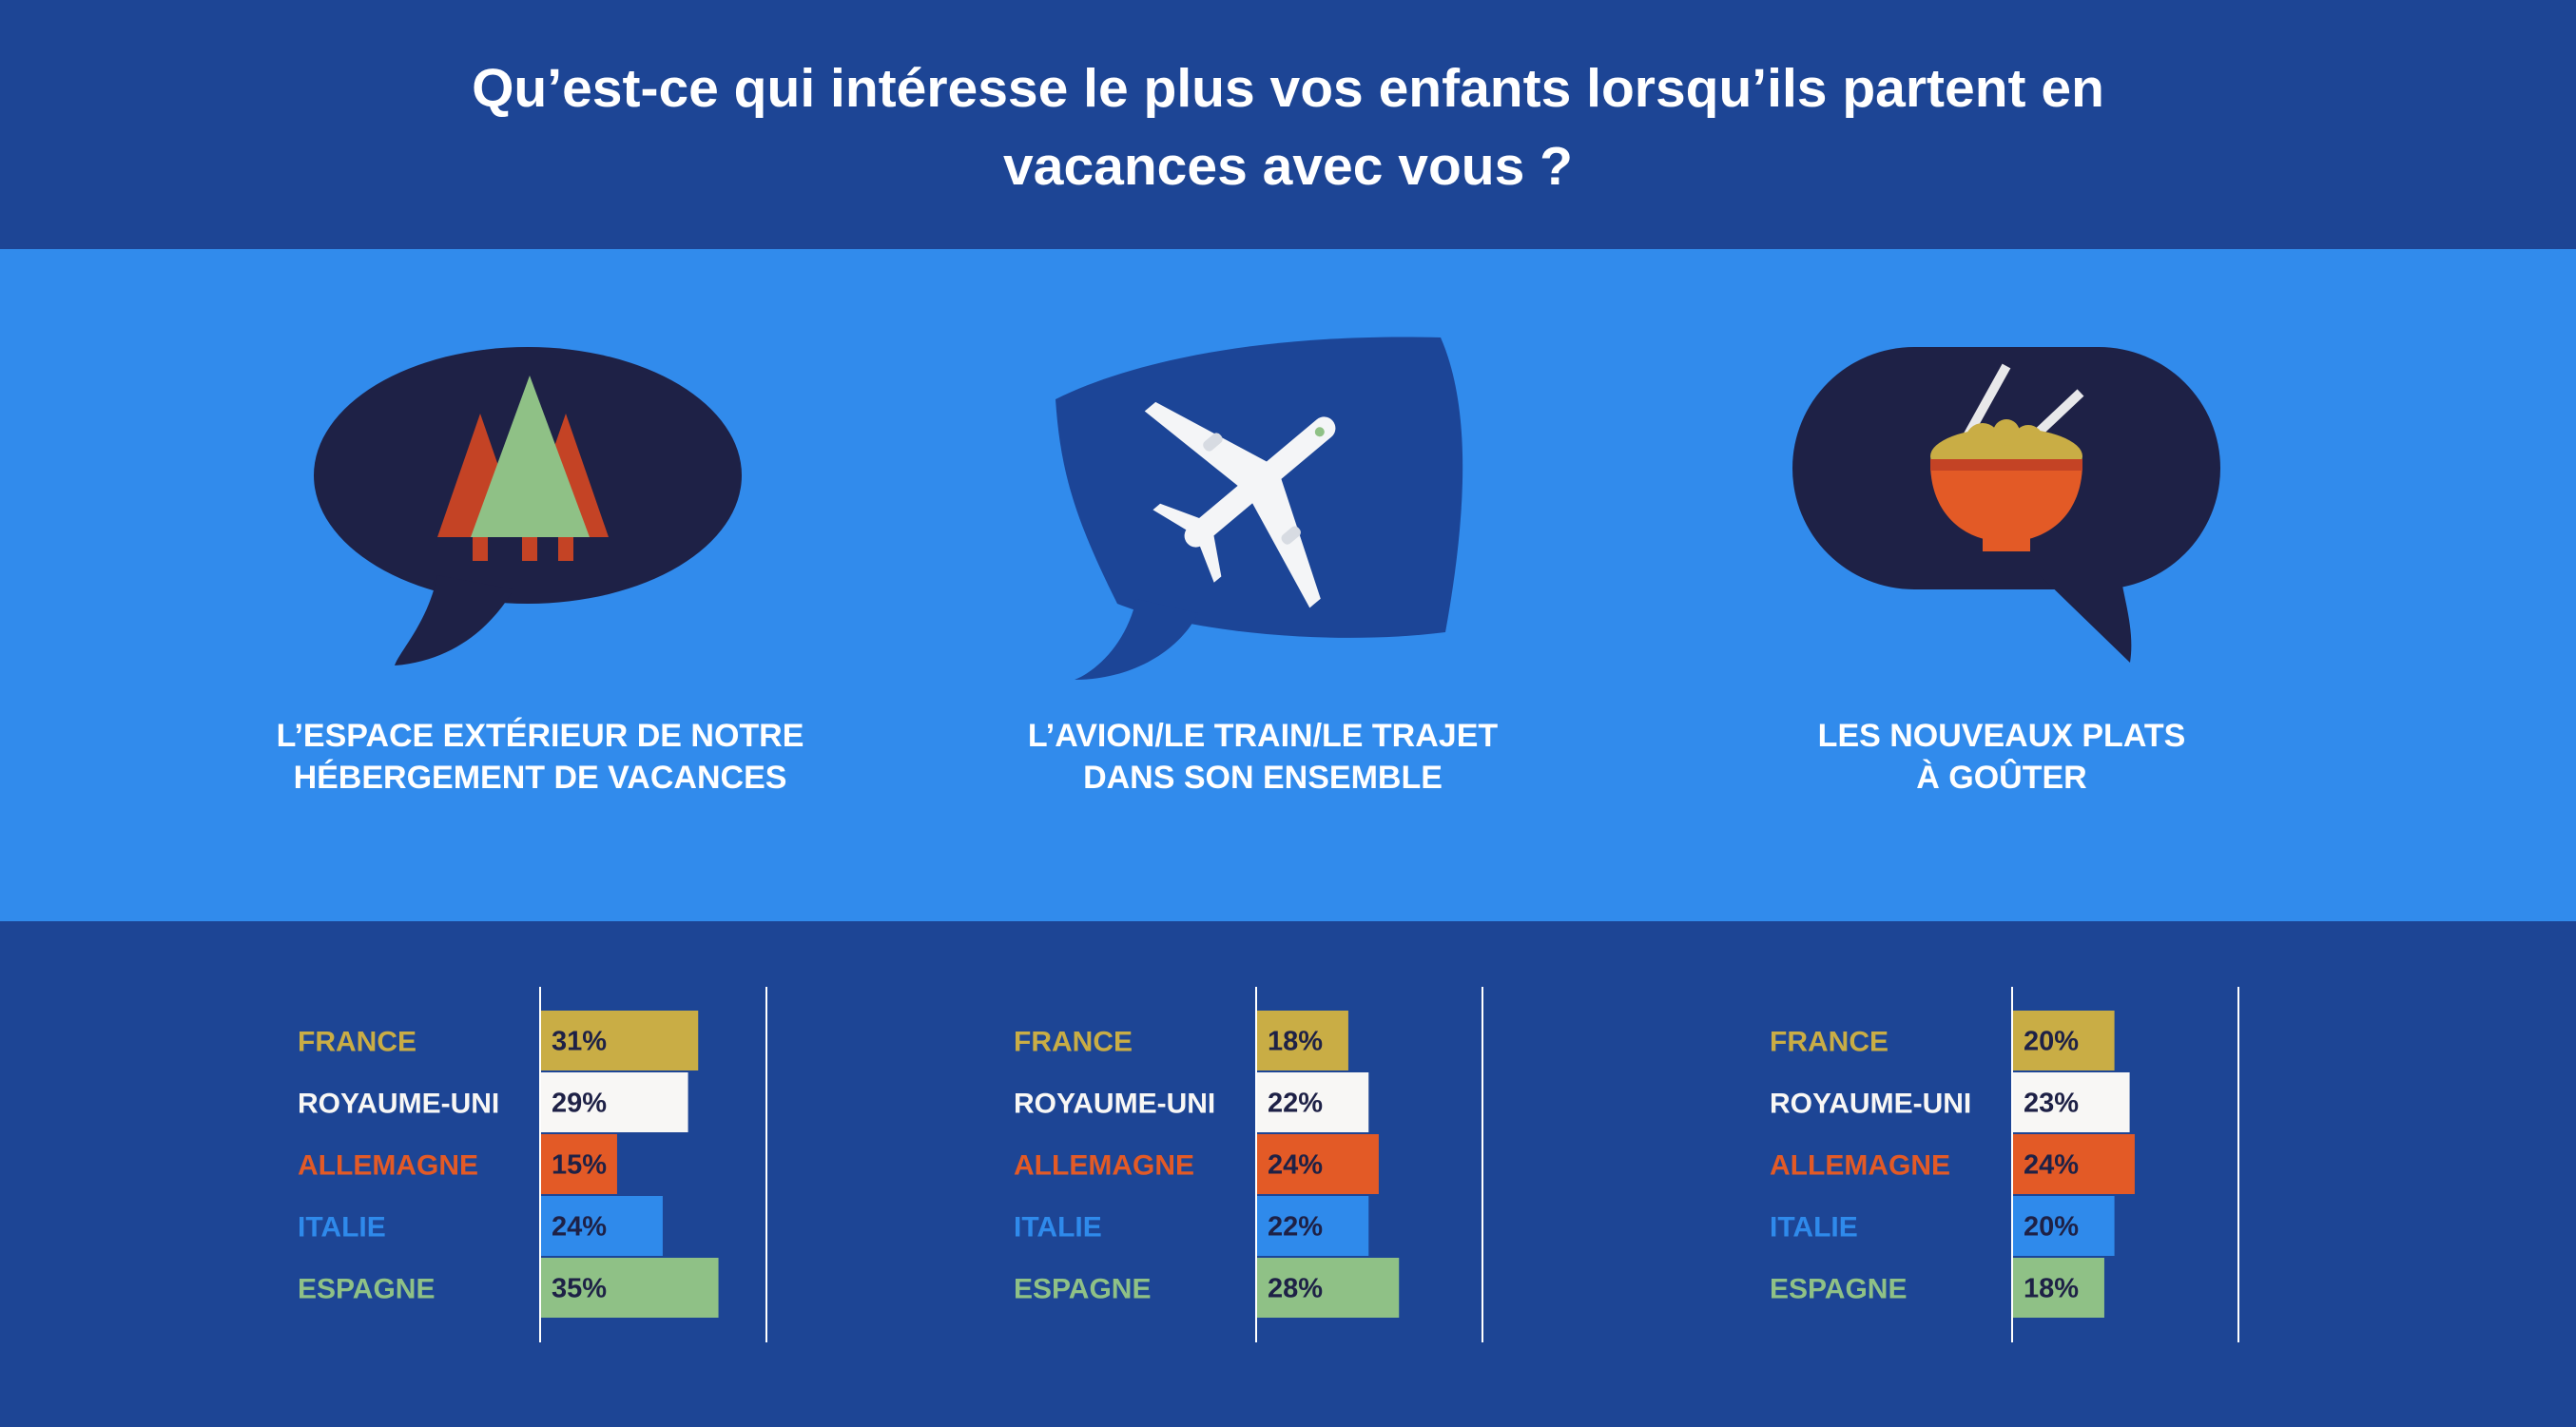 The width and height of the screenshot is (2576, 1427). Describe the element at coordinates (579, 1042) in the screenshot. I see `value-label: 31%` at that location.